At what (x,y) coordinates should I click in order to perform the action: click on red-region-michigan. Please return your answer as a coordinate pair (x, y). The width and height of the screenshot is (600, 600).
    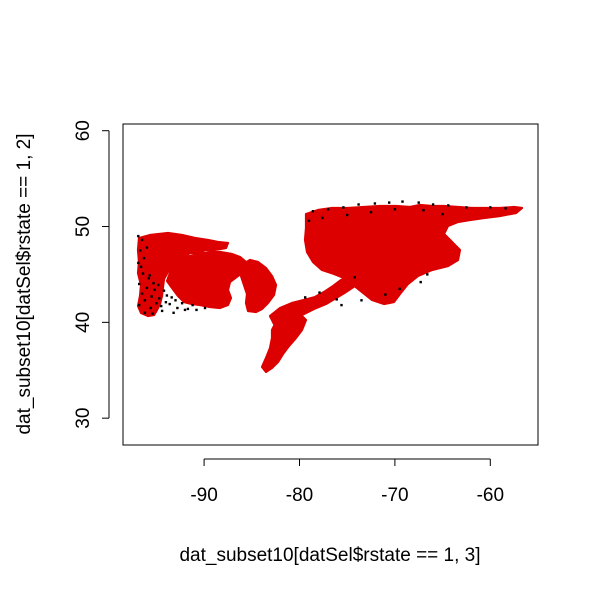
    Looking at the image, I should click on (258, 286).